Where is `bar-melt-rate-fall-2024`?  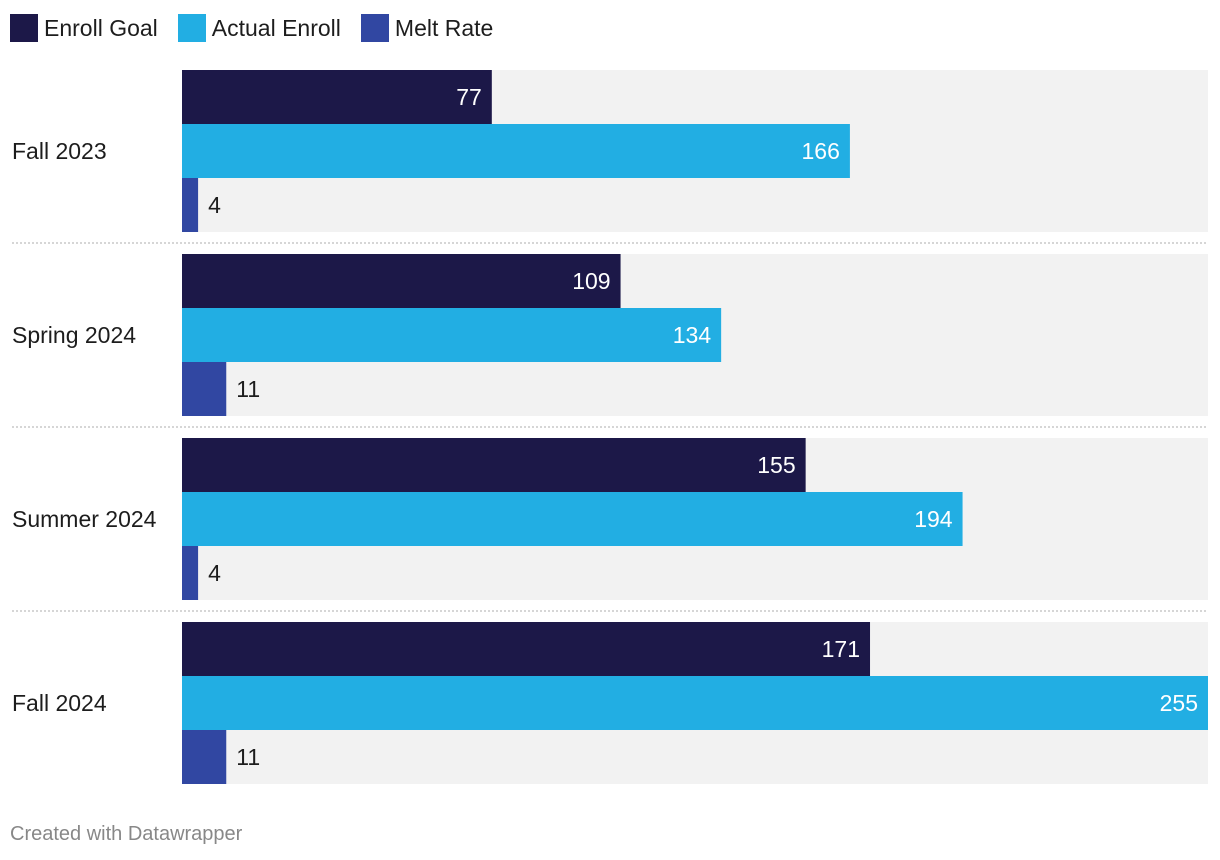 bar-melt-rate-fall-2024 is located at coordinates (204, 757).